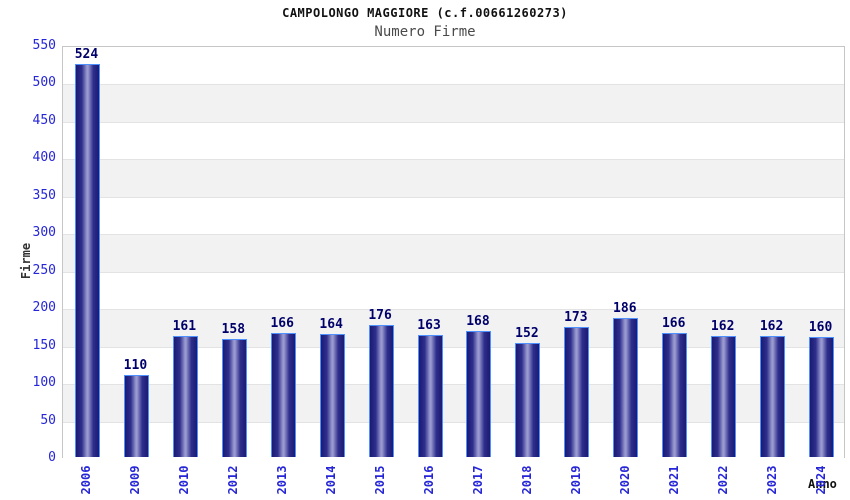 This screenshot has width=850, height=500. Describe the element at coordinates (673, 480) in the screenshot. I see `x-tick-label-2021: 2021` at that location.